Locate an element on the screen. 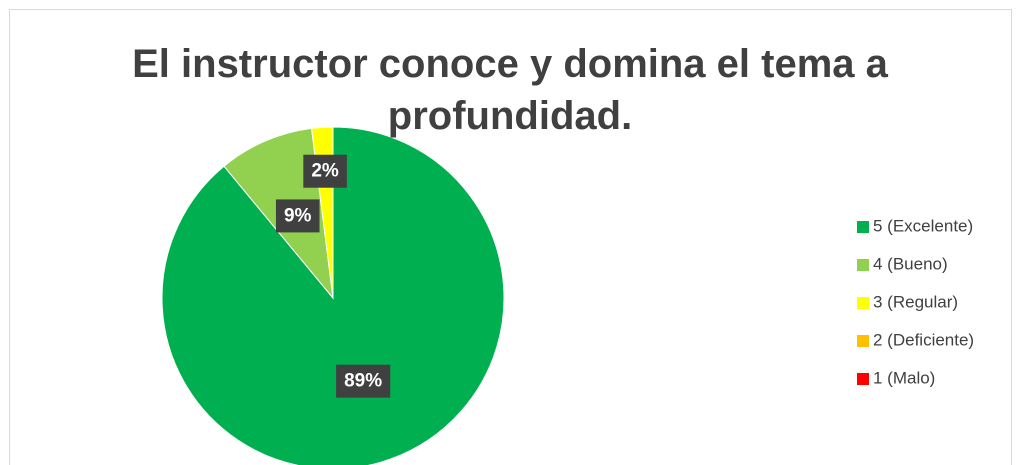  legend-label: 1 (Malo) is located at coordinates (904, 377).